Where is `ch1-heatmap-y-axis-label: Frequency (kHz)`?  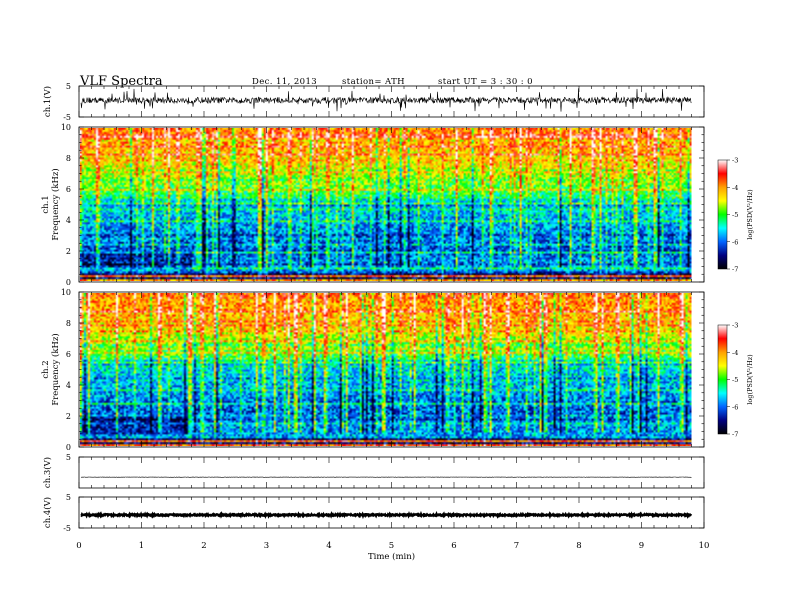 ch1-heatmap-y-axis-label: Frequency (kHz) is located at coordinates (55, 204).